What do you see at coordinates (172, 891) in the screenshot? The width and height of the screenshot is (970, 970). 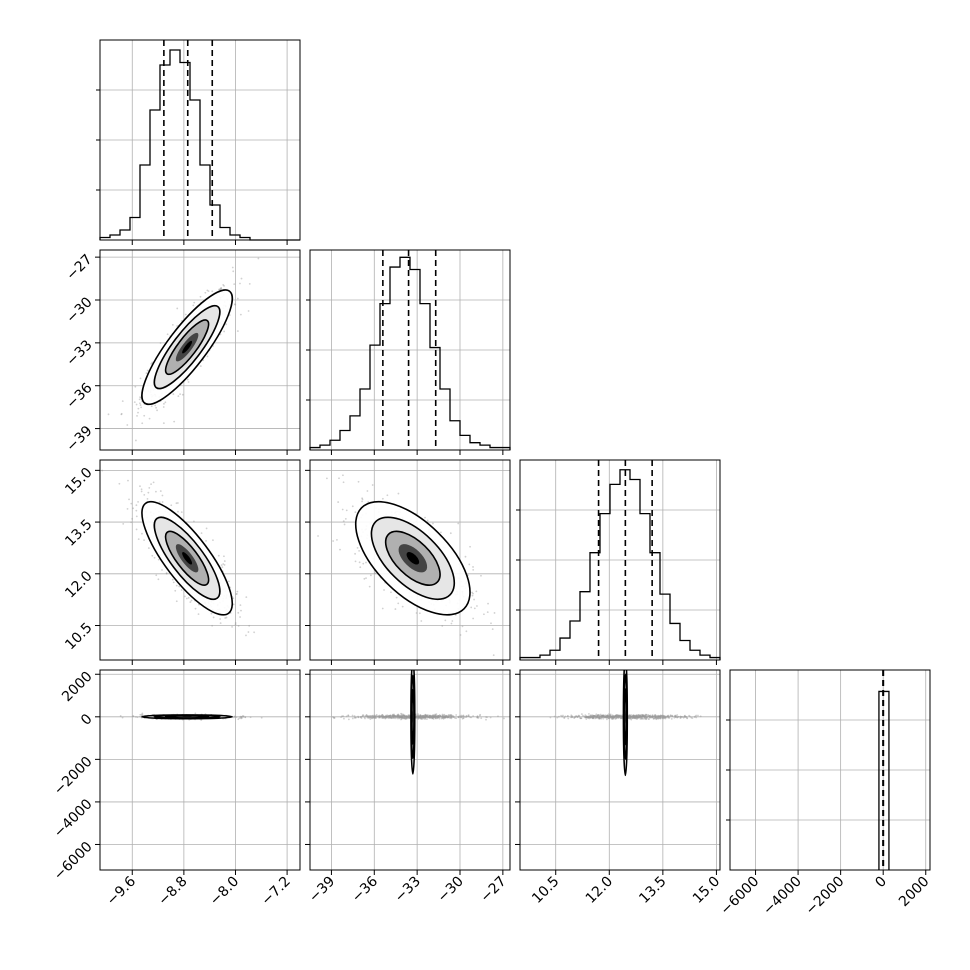 I see `x-tick-label: −8.8` at bounding box center [172, 891].